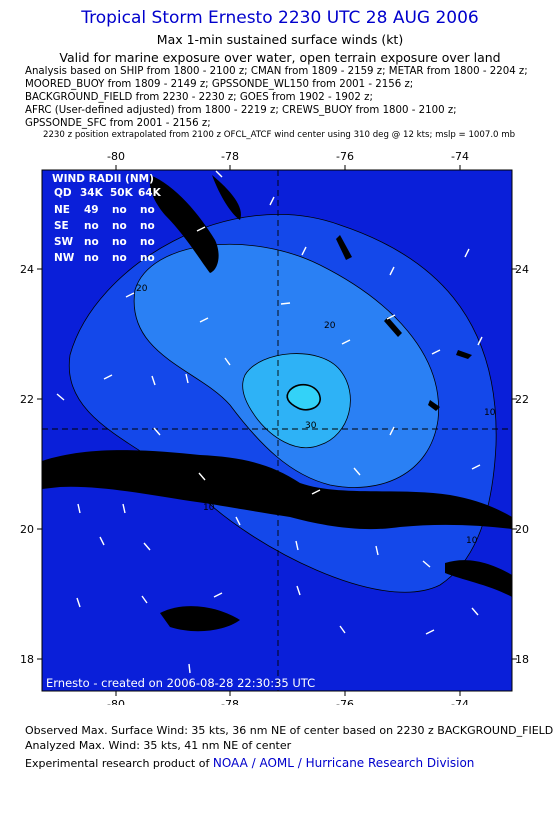 The width and height of the screenshot is (560, 815). Describe the element at coordinates (345, 156) in the screenshot. I see `lon-tick-label: -76` at that location.